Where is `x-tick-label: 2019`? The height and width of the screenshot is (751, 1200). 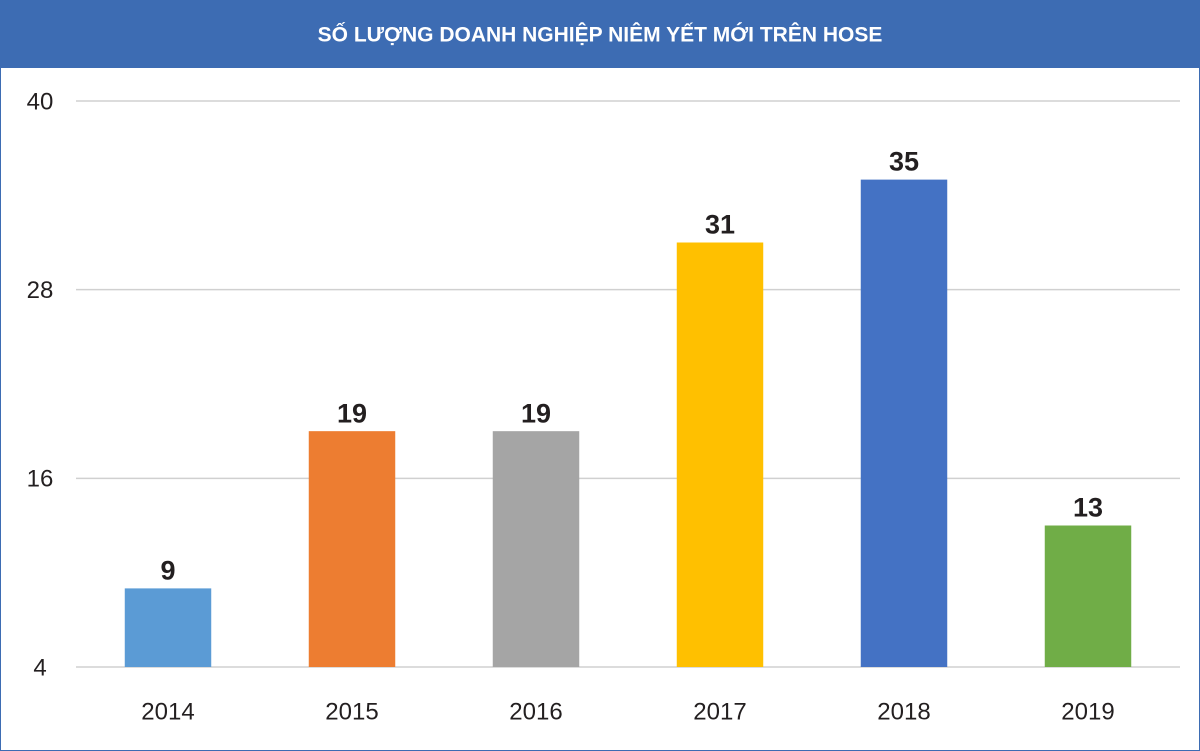 x-tick-label: 2019 is located at coordinates (1087, 711).